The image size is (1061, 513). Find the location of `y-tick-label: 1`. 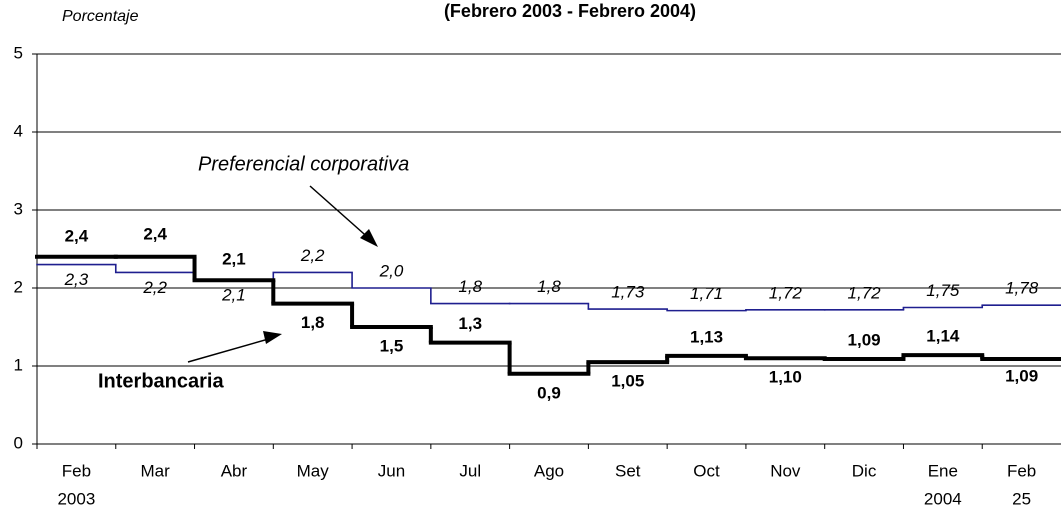

y-tick-label: 1 is located at coordinates (18, 364).